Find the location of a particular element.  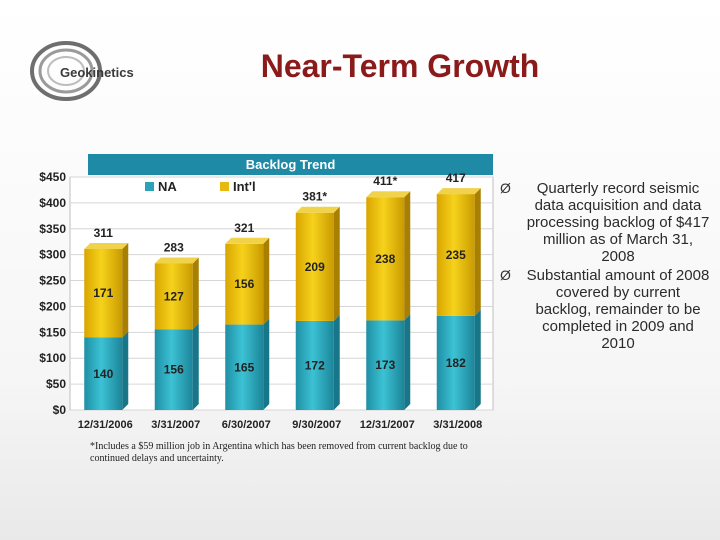

data-label-intl: 235 is located at coordinates (456, 255).